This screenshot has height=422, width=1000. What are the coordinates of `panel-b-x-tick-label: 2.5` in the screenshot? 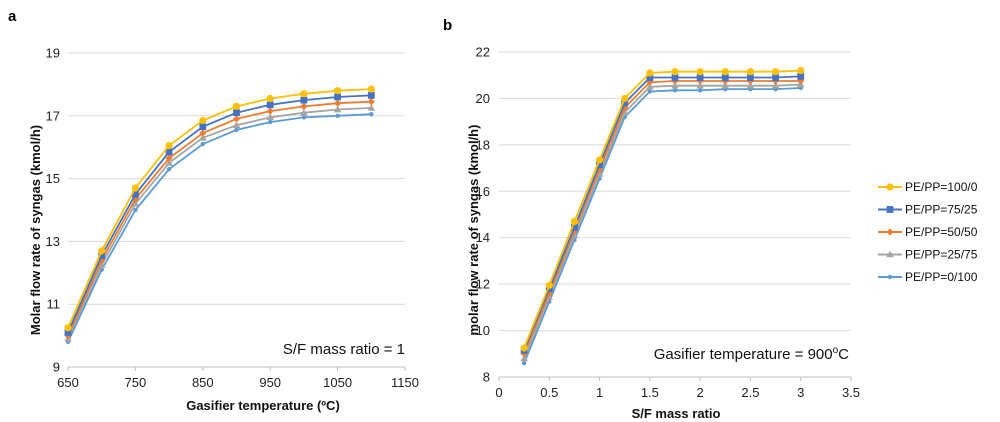 It's located at (750, 392).